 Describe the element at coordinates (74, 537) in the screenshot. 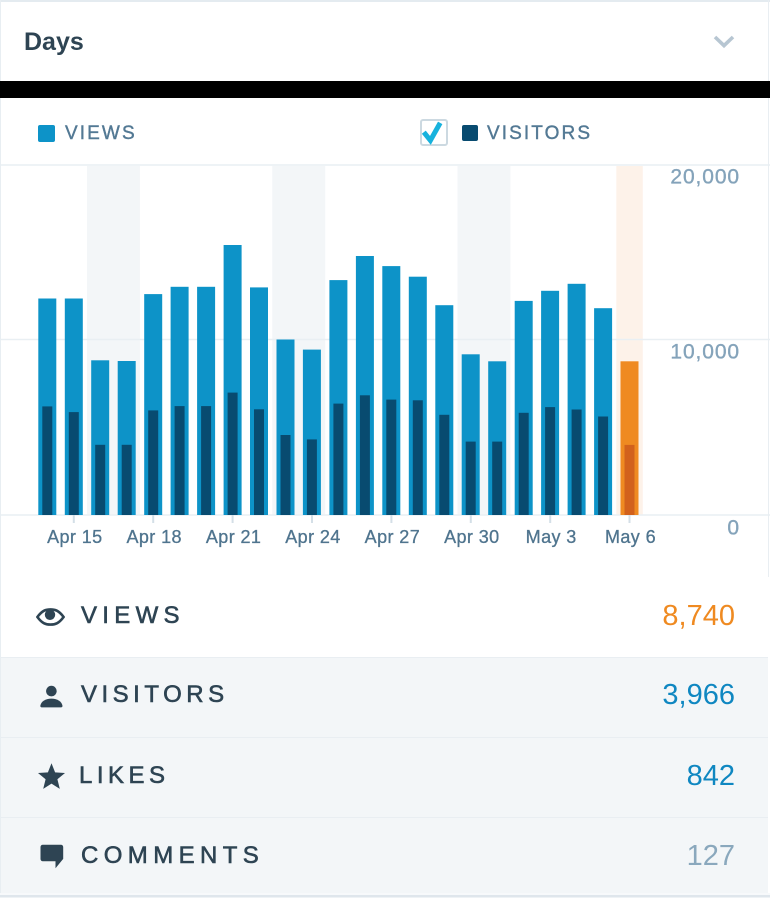

I see `svg-text: Apr 15` at that location.